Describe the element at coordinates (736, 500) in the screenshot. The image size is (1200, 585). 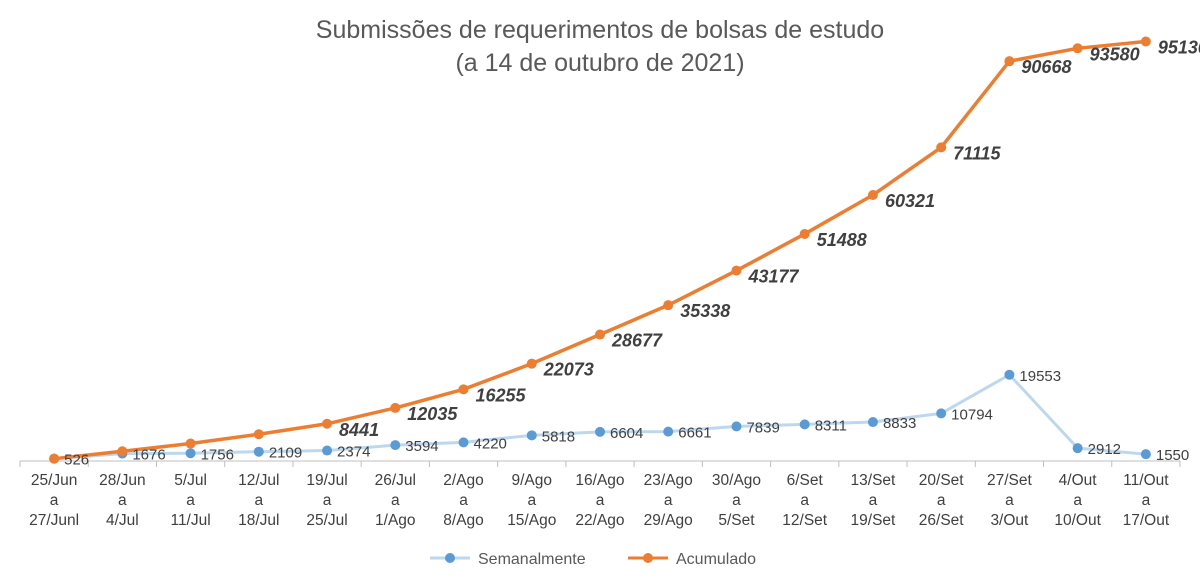
I see `x-tick-label-10: 30/Ago a 5/Set` at that location.